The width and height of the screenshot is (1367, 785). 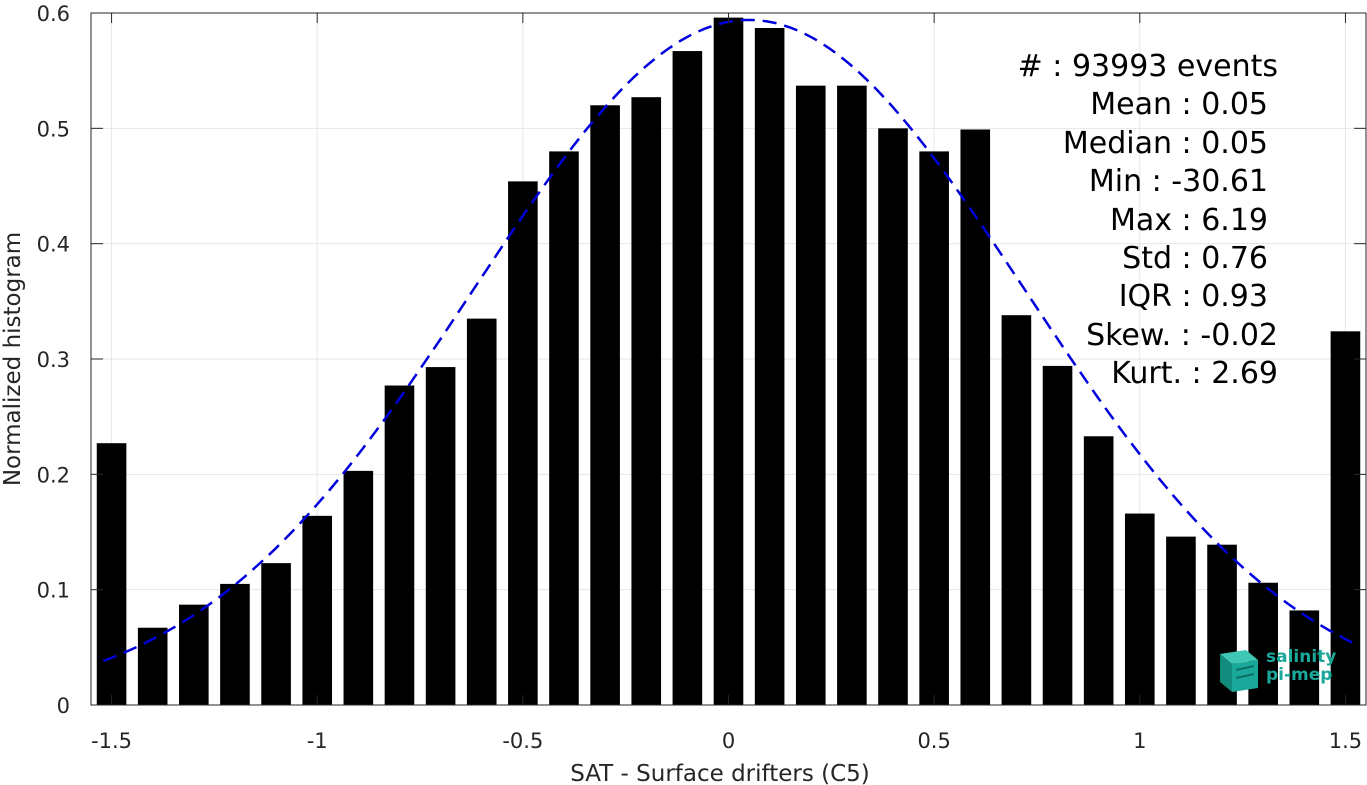 I want to click on x-axis-label: SAT - Surface drifters (C5), so click(x=720, y=773).